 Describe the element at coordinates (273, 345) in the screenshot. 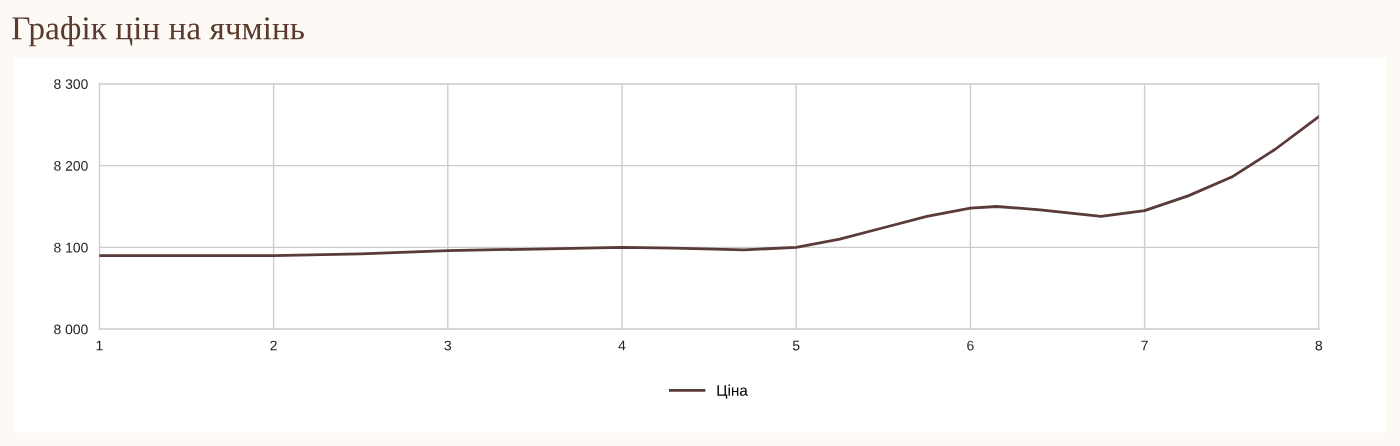

I see `x-tick-label: 2` at that location.